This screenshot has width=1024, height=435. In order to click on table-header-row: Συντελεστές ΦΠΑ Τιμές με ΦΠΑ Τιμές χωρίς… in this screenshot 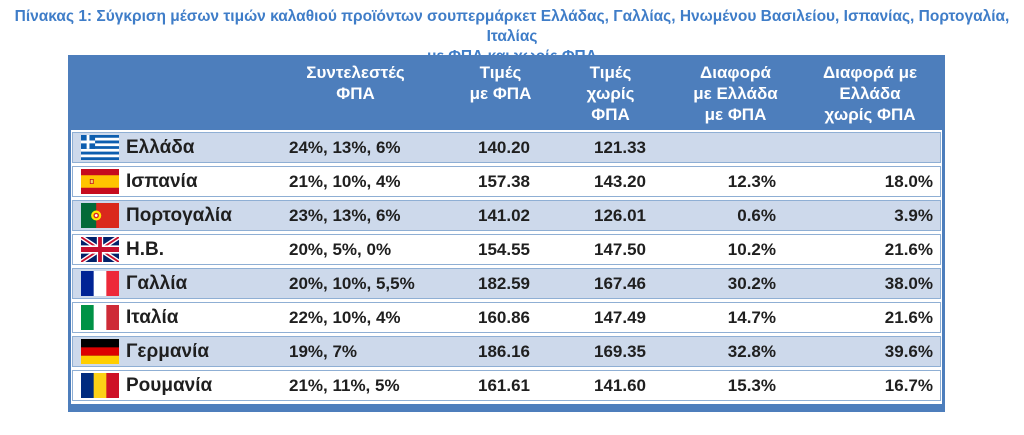, I will do `click(506, 92)`.